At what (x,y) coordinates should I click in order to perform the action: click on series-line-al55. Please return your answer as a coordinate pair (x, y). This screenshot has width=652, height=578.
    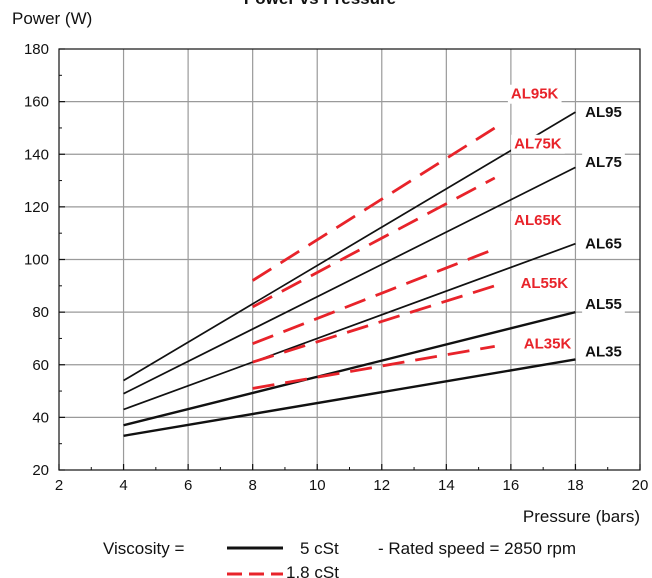
    Looking at the image, I should click on (349, 368).